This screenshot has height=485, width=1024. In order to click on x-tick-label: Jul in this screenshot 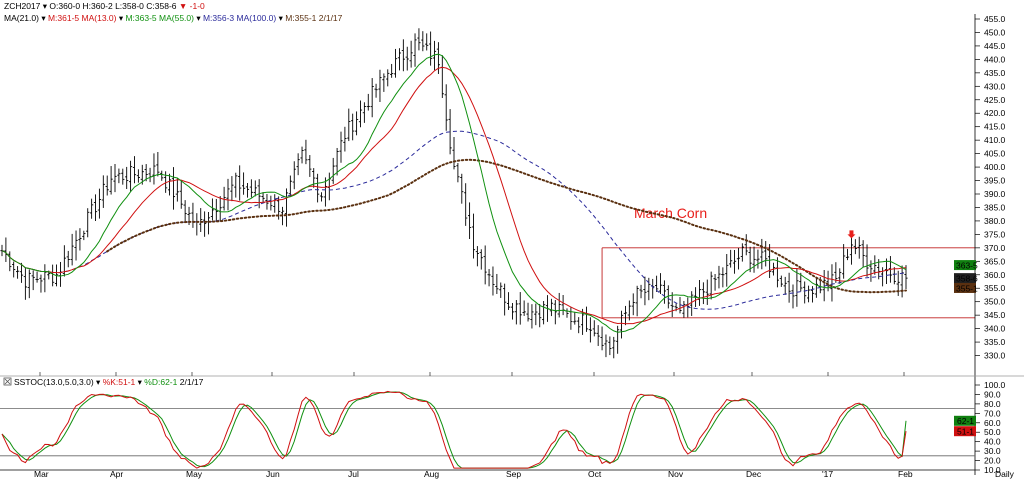, I will do `click(353, 474)`.